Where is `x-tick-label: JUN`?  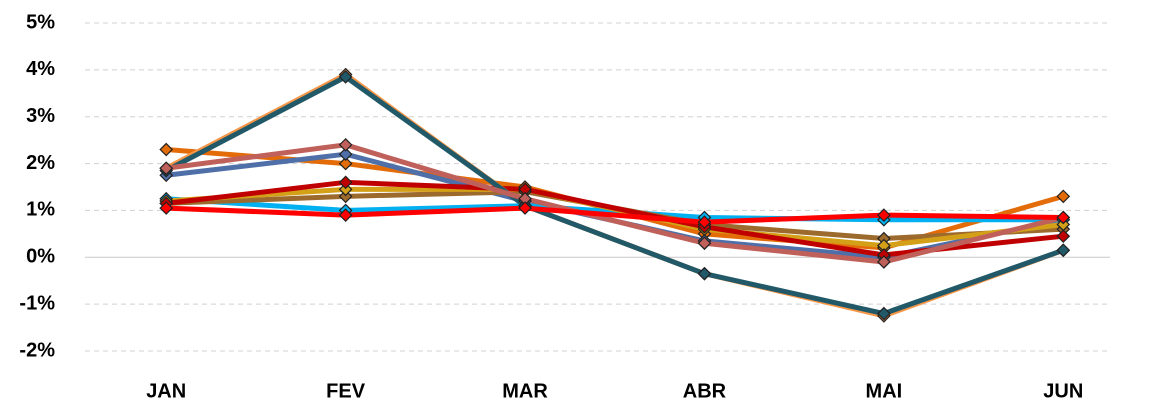
x-tick-label: JUN is located at coordinates (1063, 391).